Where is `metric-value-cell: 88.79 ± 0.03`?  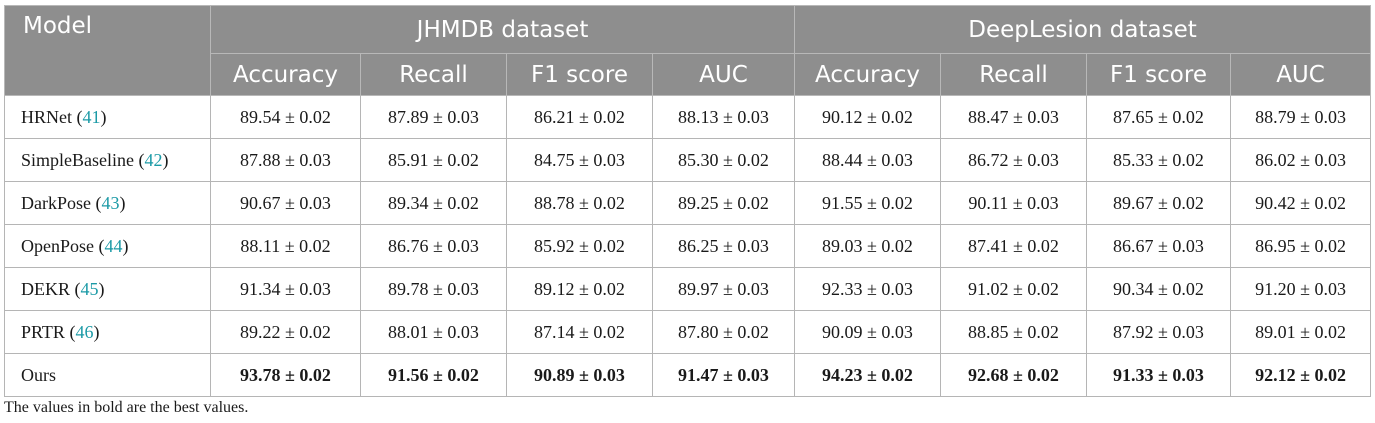
metric-value-cell: 88.79 ± 0.03 is located at coordinates (1300, 117).